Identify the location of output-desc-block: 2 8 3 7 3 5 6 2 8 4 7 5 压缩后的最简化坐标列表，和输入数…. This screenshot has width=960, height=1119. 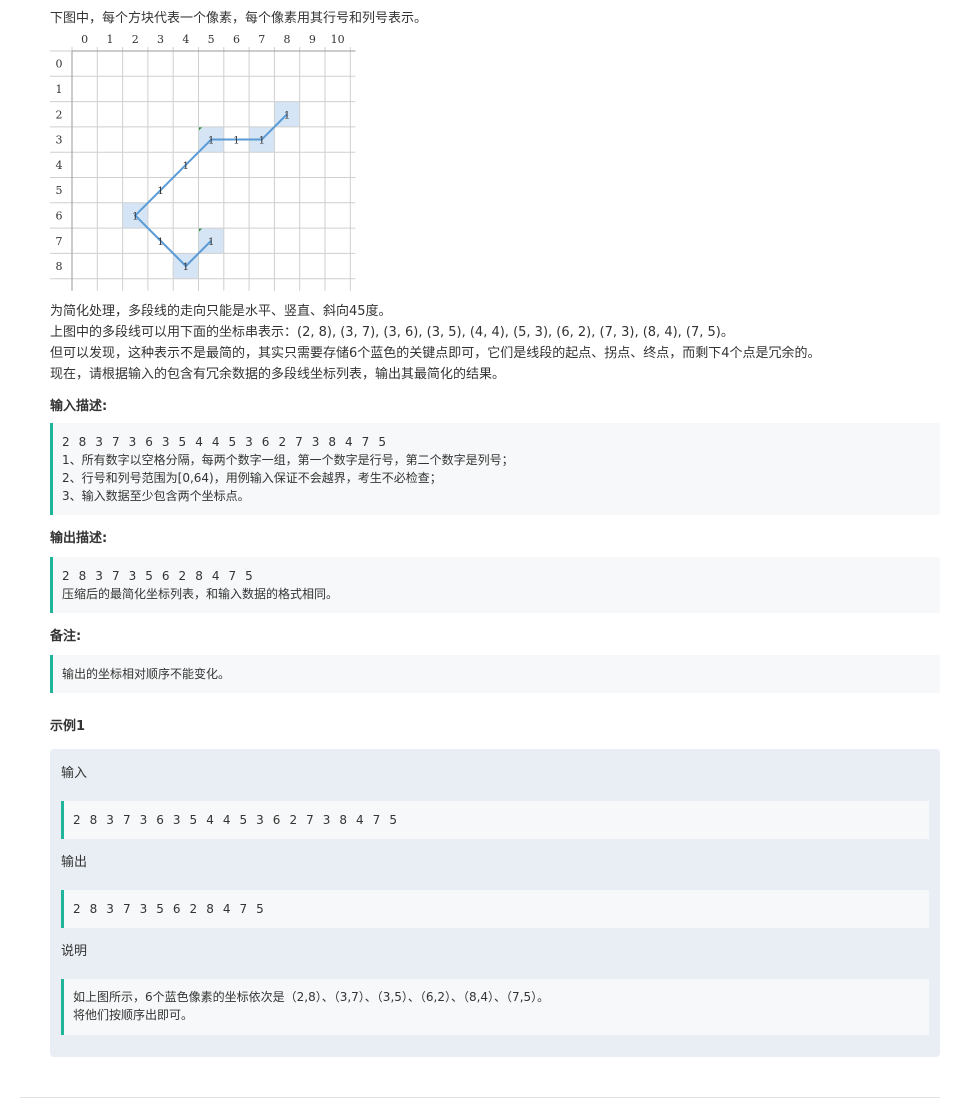
(495, 585).